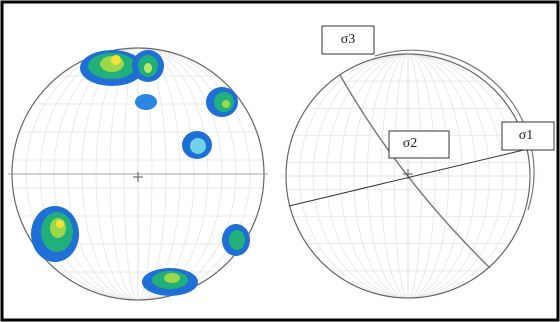  I want to click on label-box: σ3, so click(348, 40).